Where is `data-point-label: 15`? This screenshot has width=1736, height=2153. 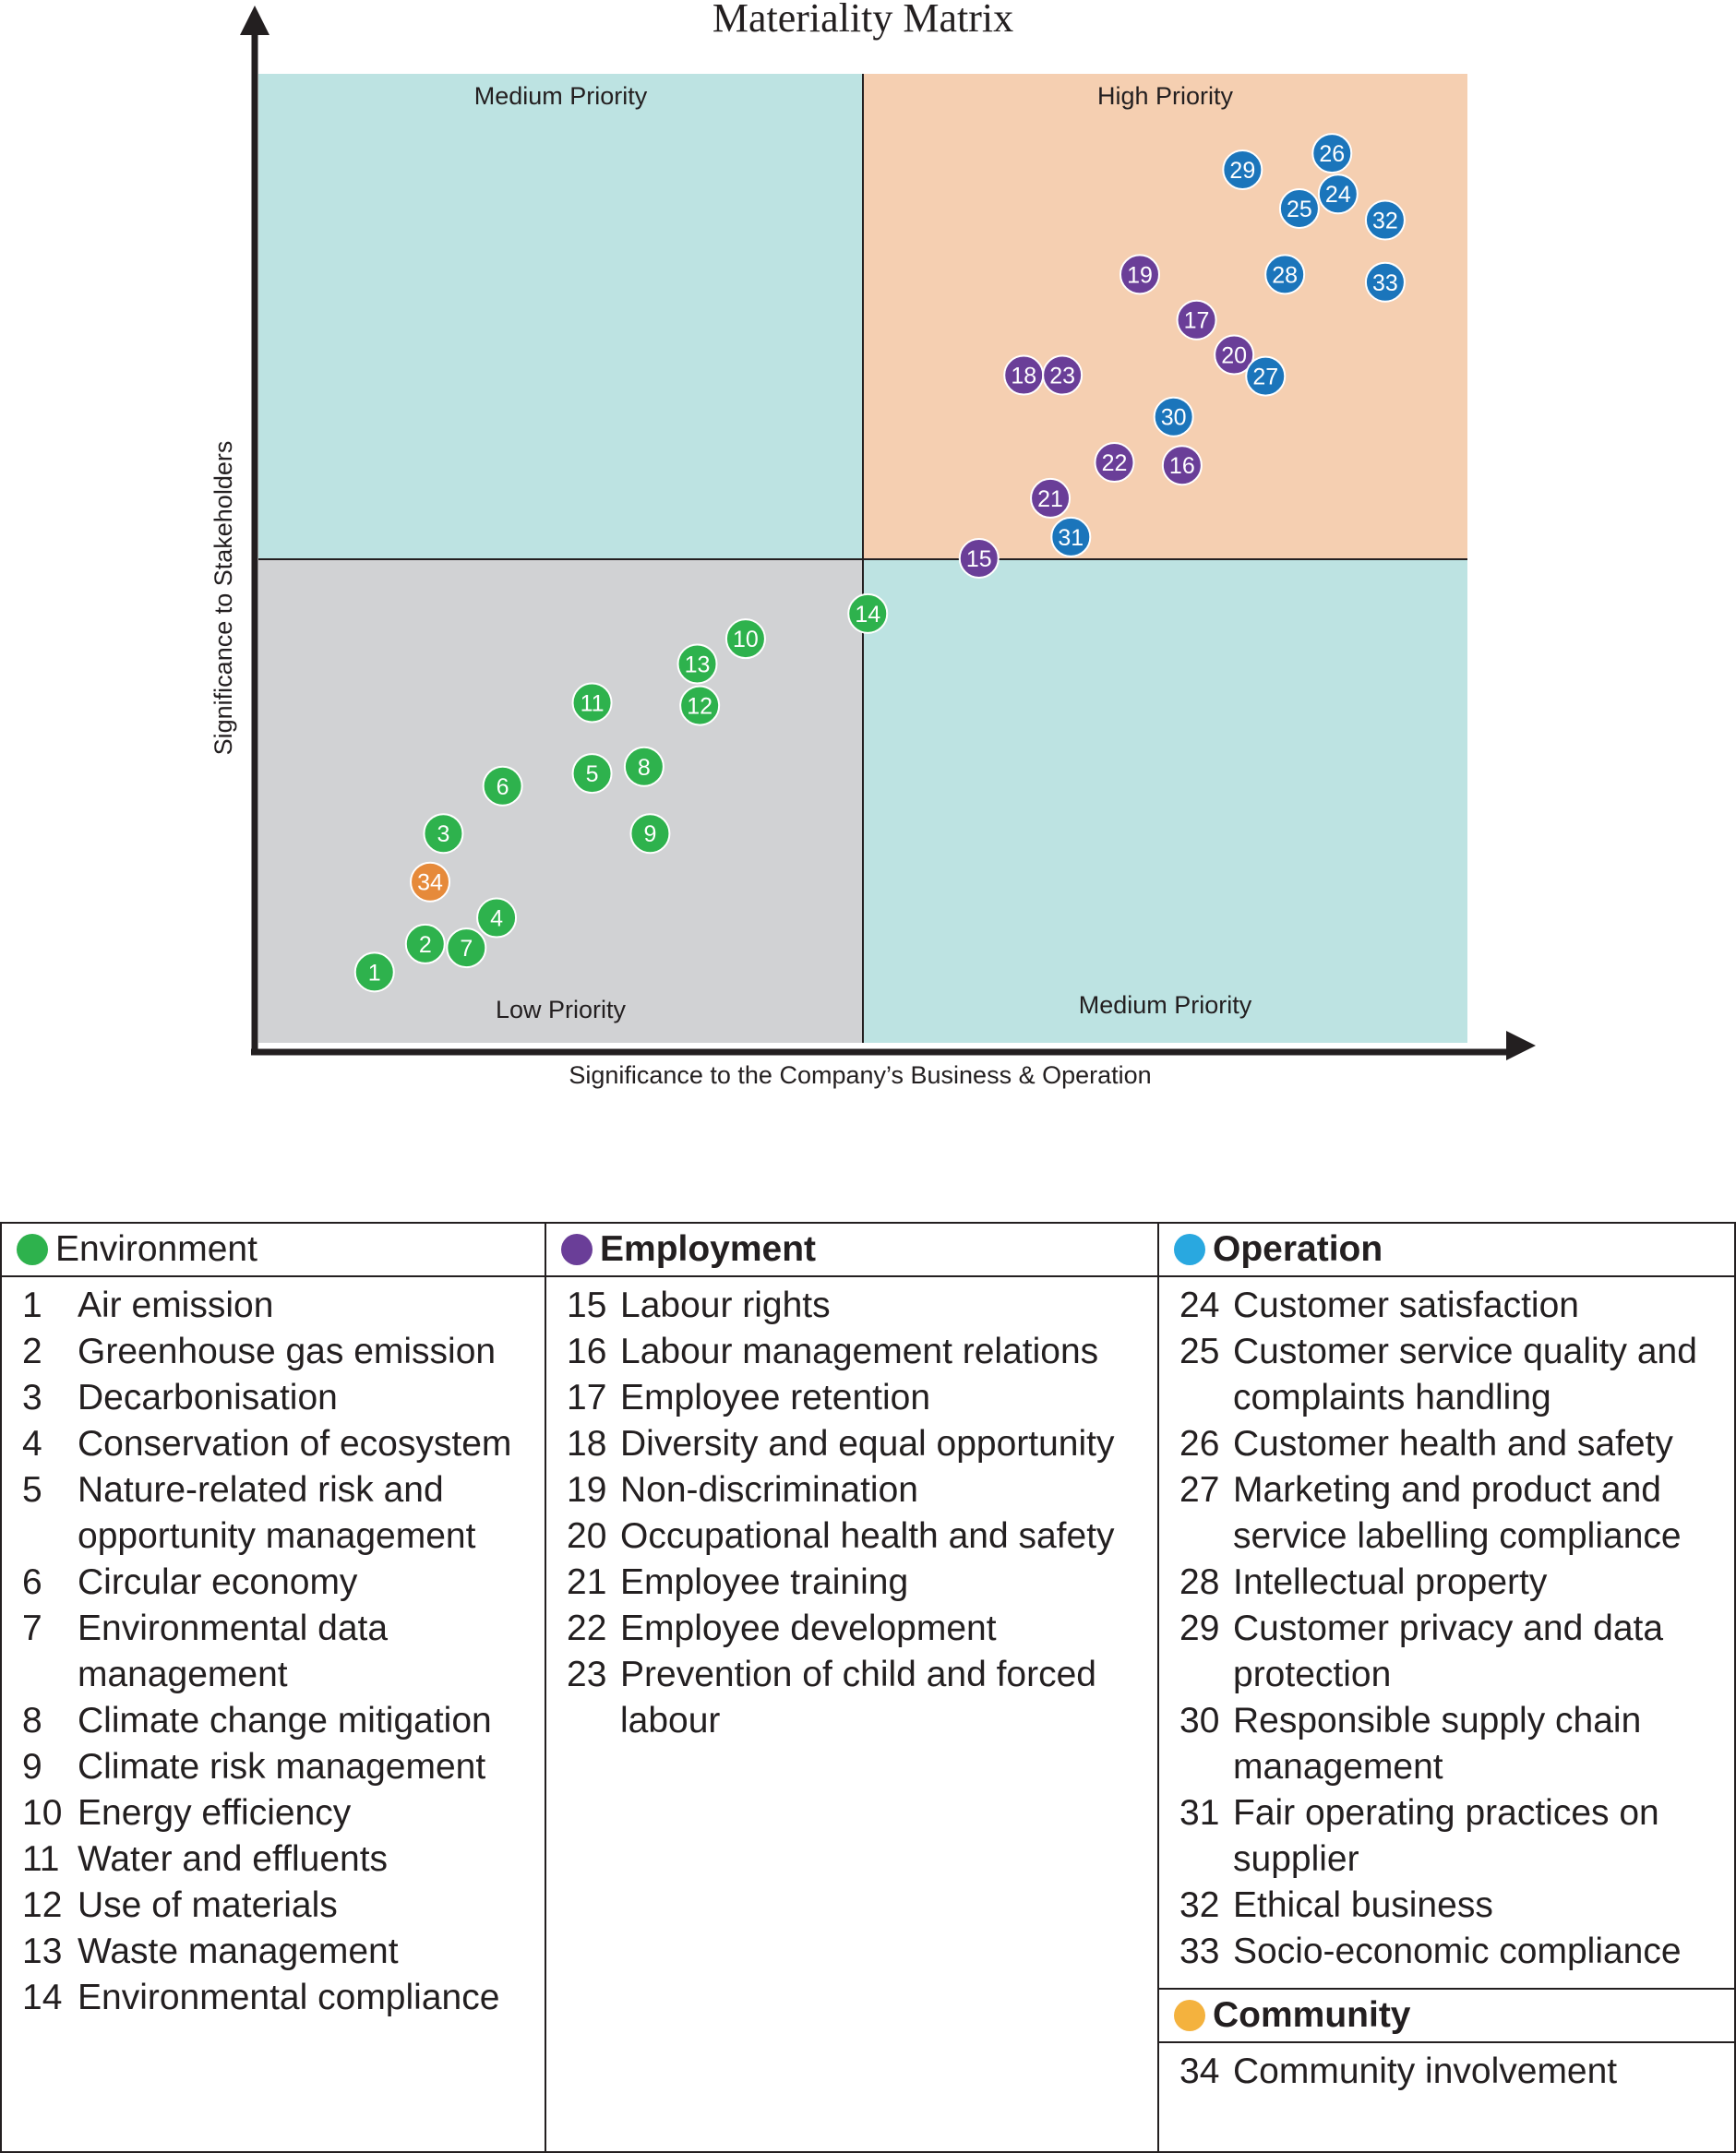 data-point-label: 15 is located at coordinates (979, 559).